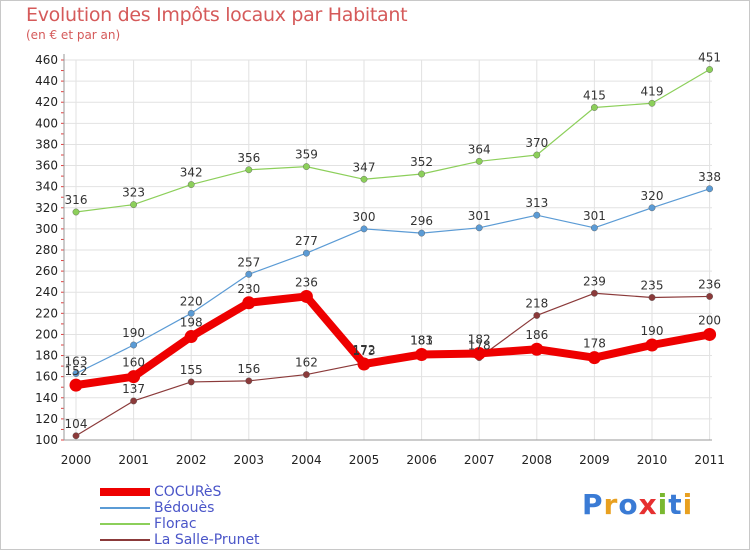  What do you see at coordinates (594, 344) in the screenshot?
I see `data-label-cocur-s: 178` at bounding box center [594, 344].